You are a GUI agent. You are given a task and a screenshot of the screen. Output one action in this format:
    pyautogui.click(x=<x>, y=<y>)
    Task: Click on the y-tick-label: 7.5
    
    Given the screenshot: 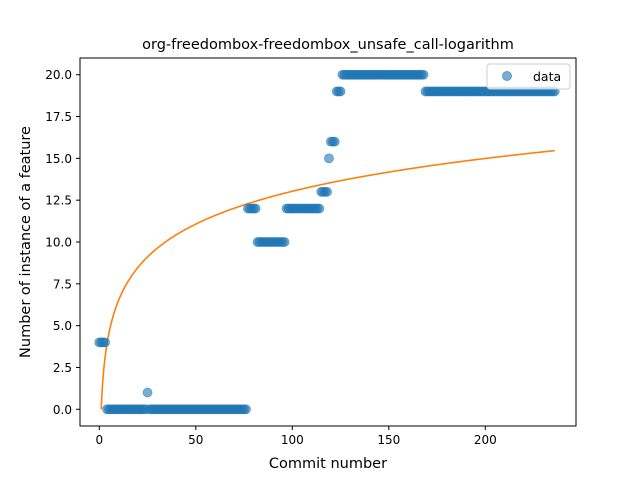 What is the action you would take?
    pyautogui.click(x=62, y=284)
    